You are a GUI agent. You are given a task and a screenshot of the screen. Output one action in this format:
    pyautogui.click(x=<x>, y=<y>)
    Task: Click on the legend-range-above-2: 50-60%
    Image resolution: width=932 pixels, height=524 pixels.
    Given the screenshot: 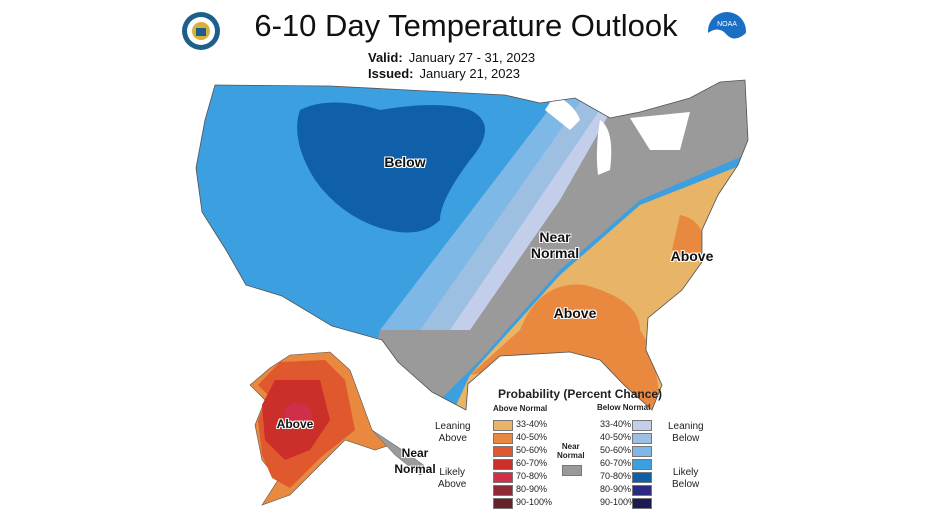 What is the action you would take?
    pyautogui.click(x=532, y=450)
    